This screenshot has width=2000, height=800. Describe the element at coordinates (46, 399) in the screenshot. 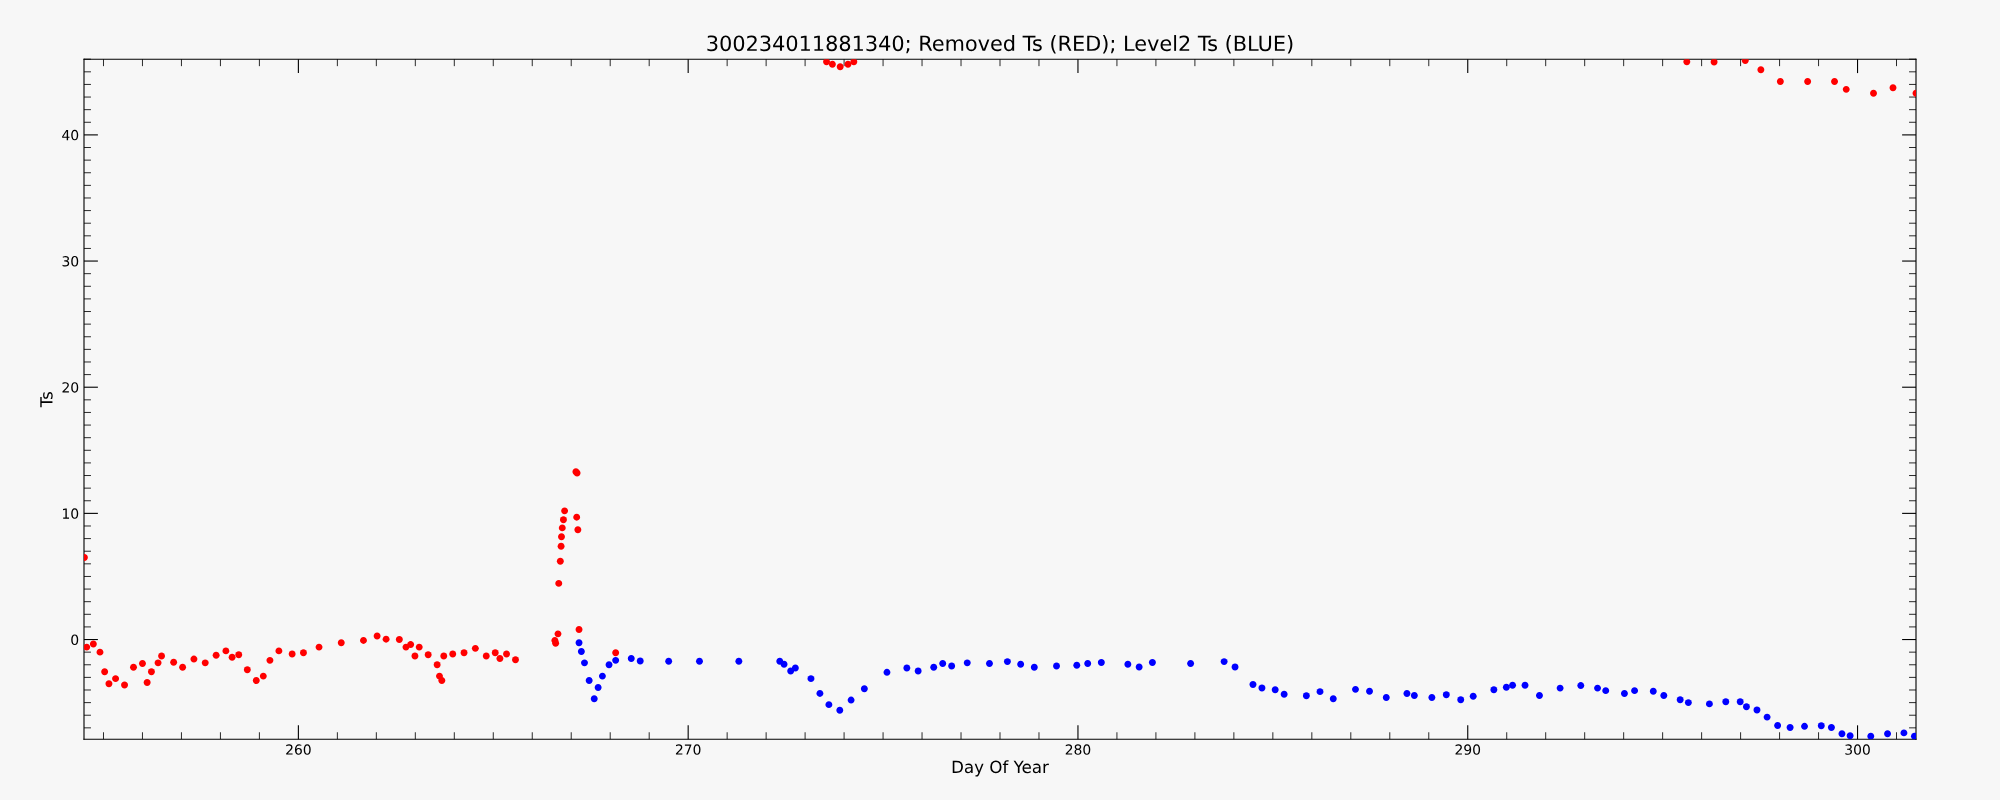

I see `y-axis-title: Ts` at that location.